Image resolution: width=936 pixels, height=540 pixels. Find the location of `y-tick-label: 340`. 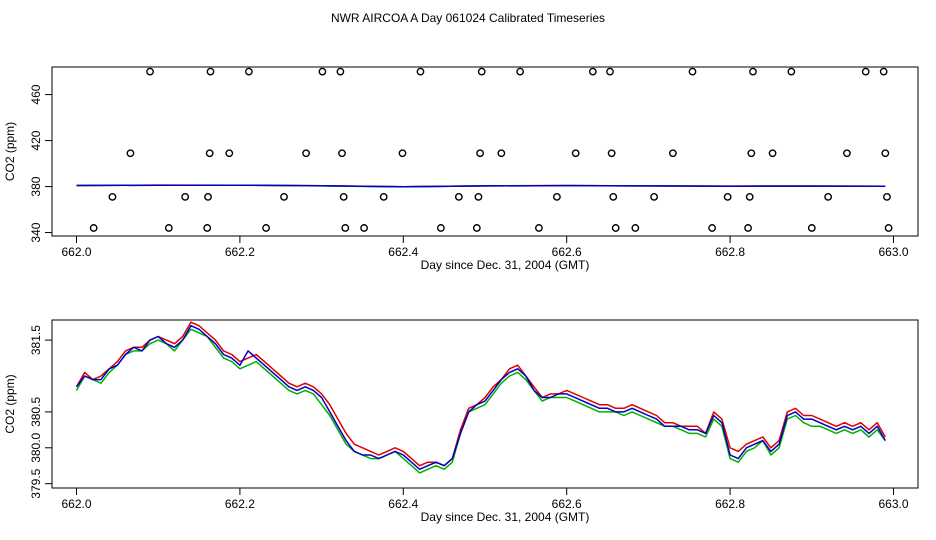

y-tick-label: 340 is located at coordinates (36, 232).